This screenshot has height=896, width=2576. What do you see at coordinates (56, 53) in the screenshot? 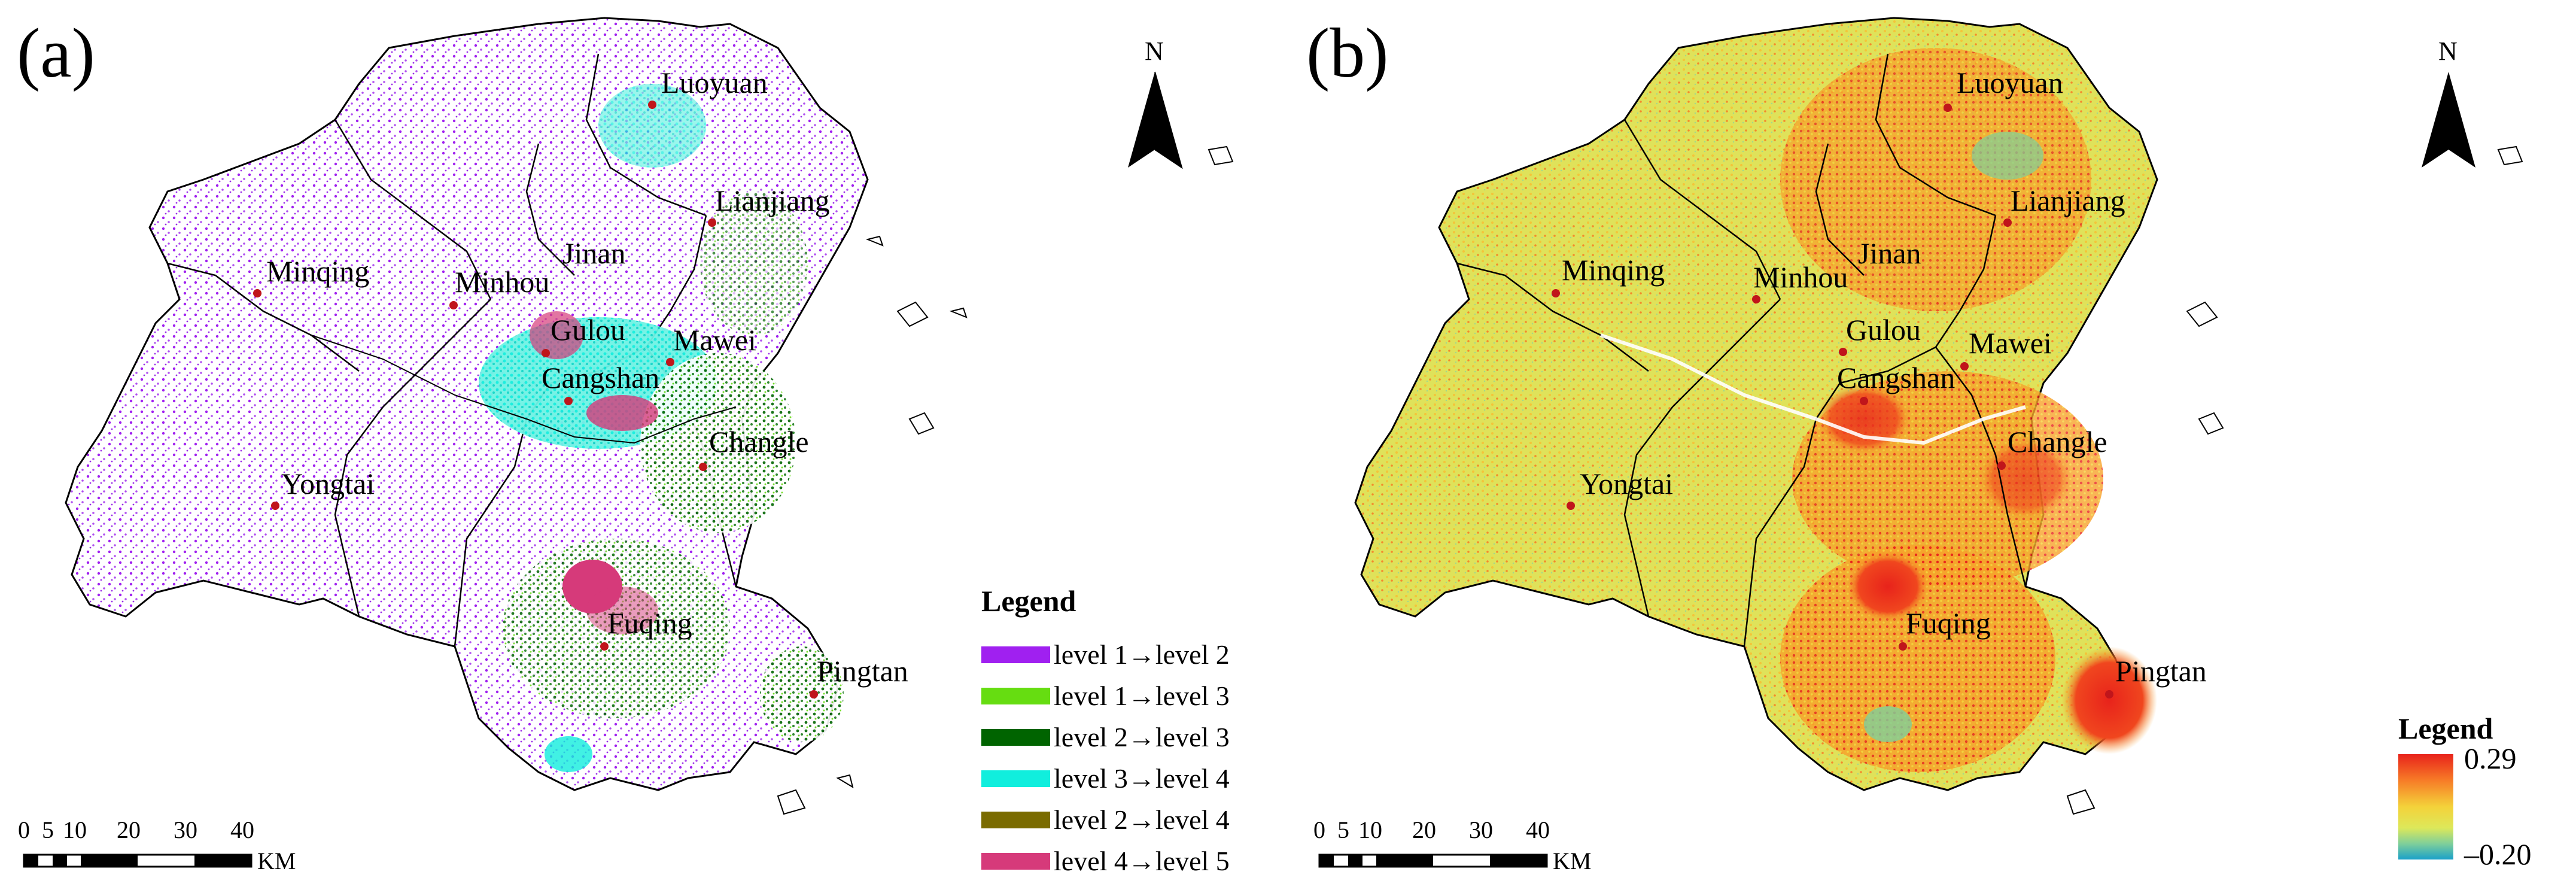
I see `panel-label: (a)` at bounding box center [56, 53].